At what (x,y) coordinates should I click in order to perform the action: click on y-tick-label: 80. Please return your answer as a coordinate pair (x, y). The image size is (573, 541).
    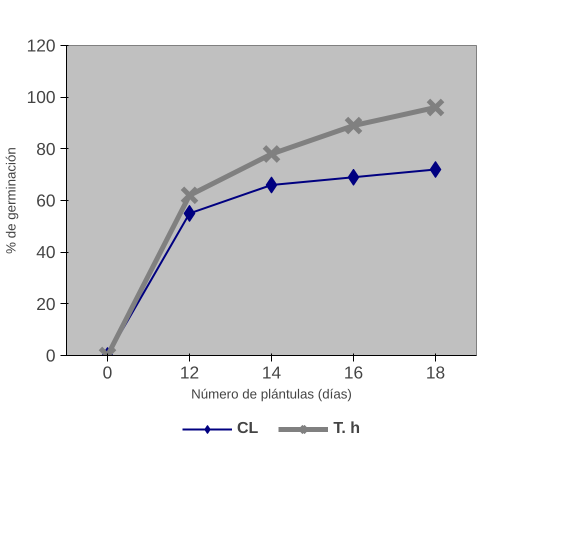
    Looking at the image, I should click on (46, 148).